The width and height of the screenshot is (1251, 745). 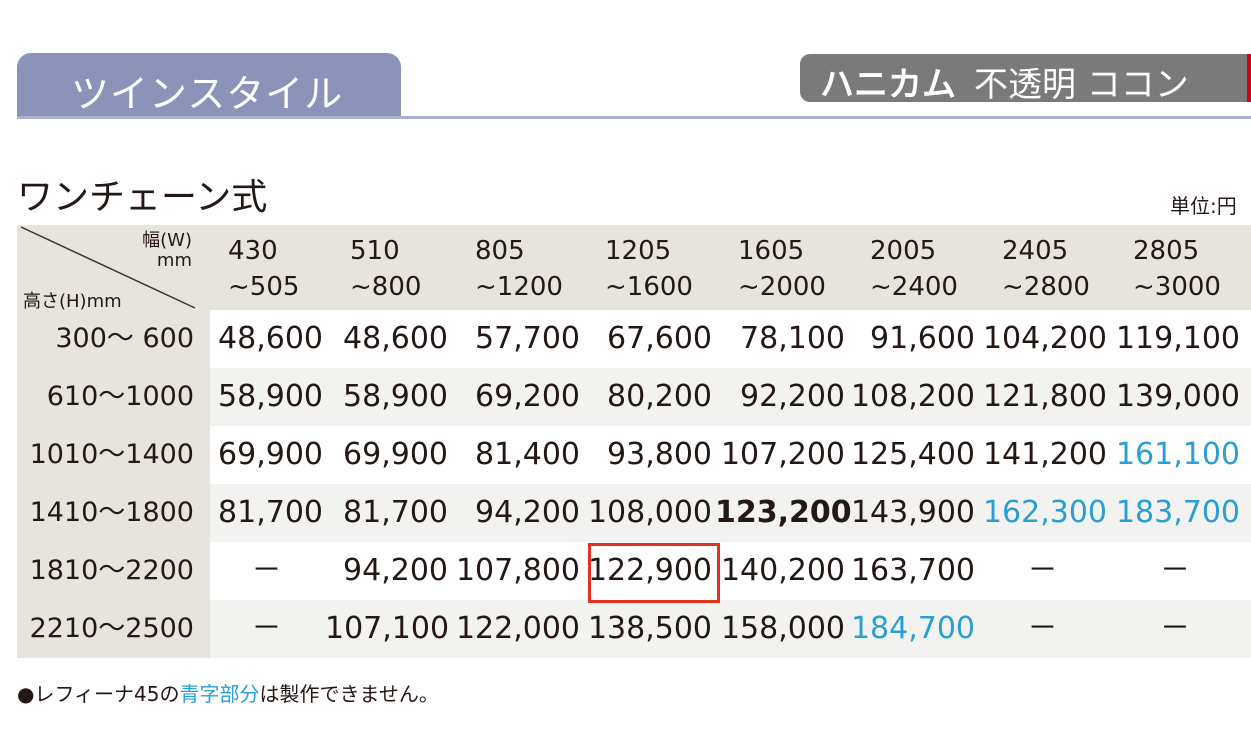 What do you see at coordinates (270, 512) in the screenshot?
I see `price-cell: 81,700` at bounding box center [270, 512].